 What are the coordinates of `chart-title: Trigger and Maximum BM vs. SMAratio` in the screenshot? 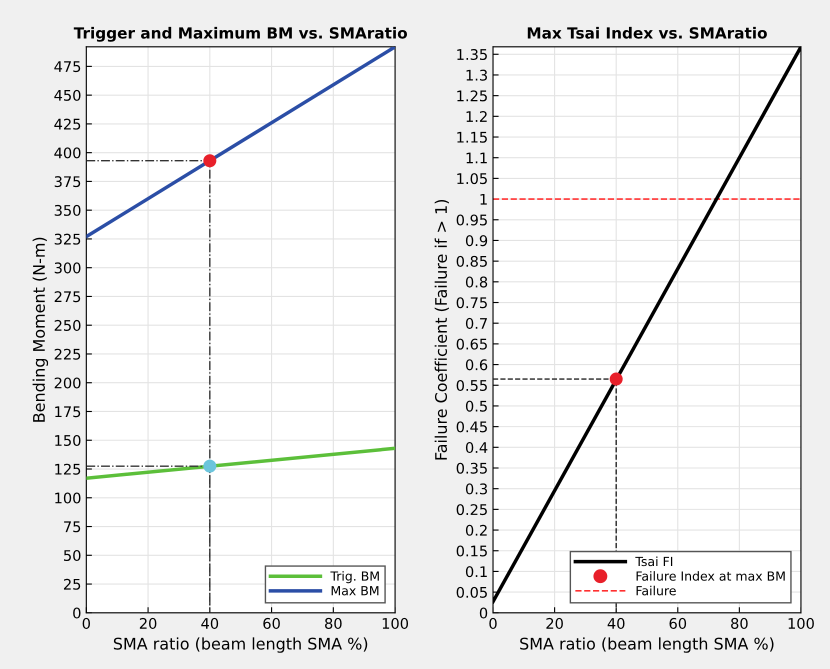 It's located at (241, 34).